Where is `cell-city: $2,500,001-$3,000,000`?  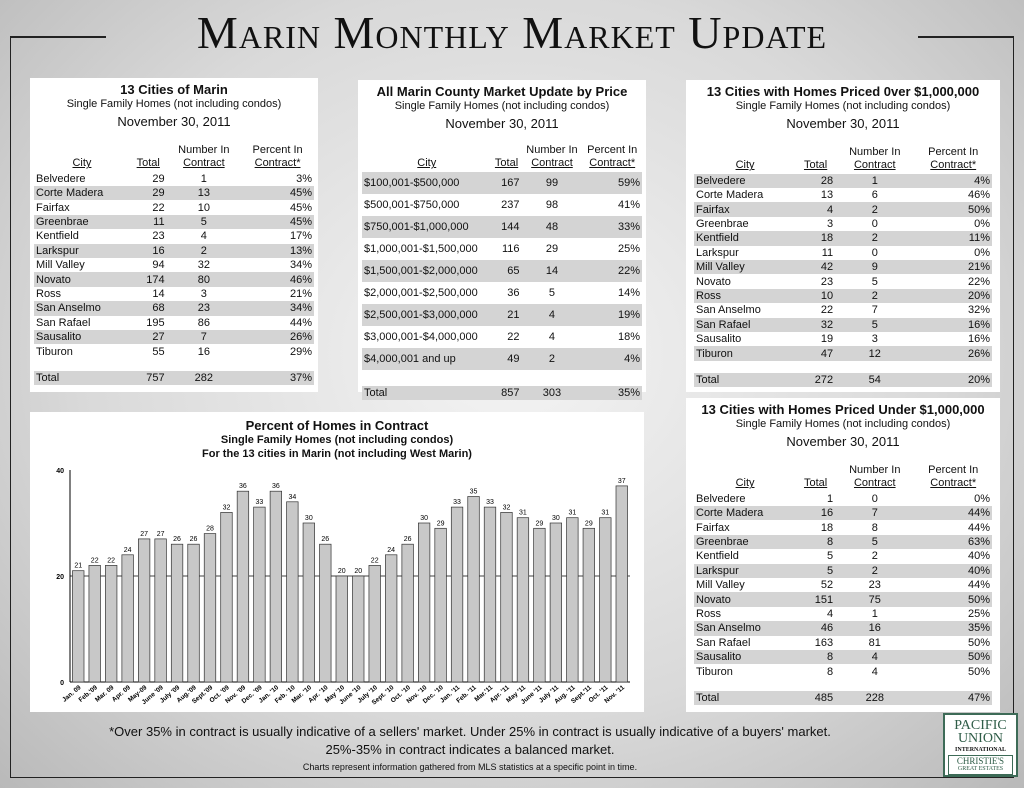 cell-city: $2,500,001-$3,000,000 is located at coordinates (427, 314).